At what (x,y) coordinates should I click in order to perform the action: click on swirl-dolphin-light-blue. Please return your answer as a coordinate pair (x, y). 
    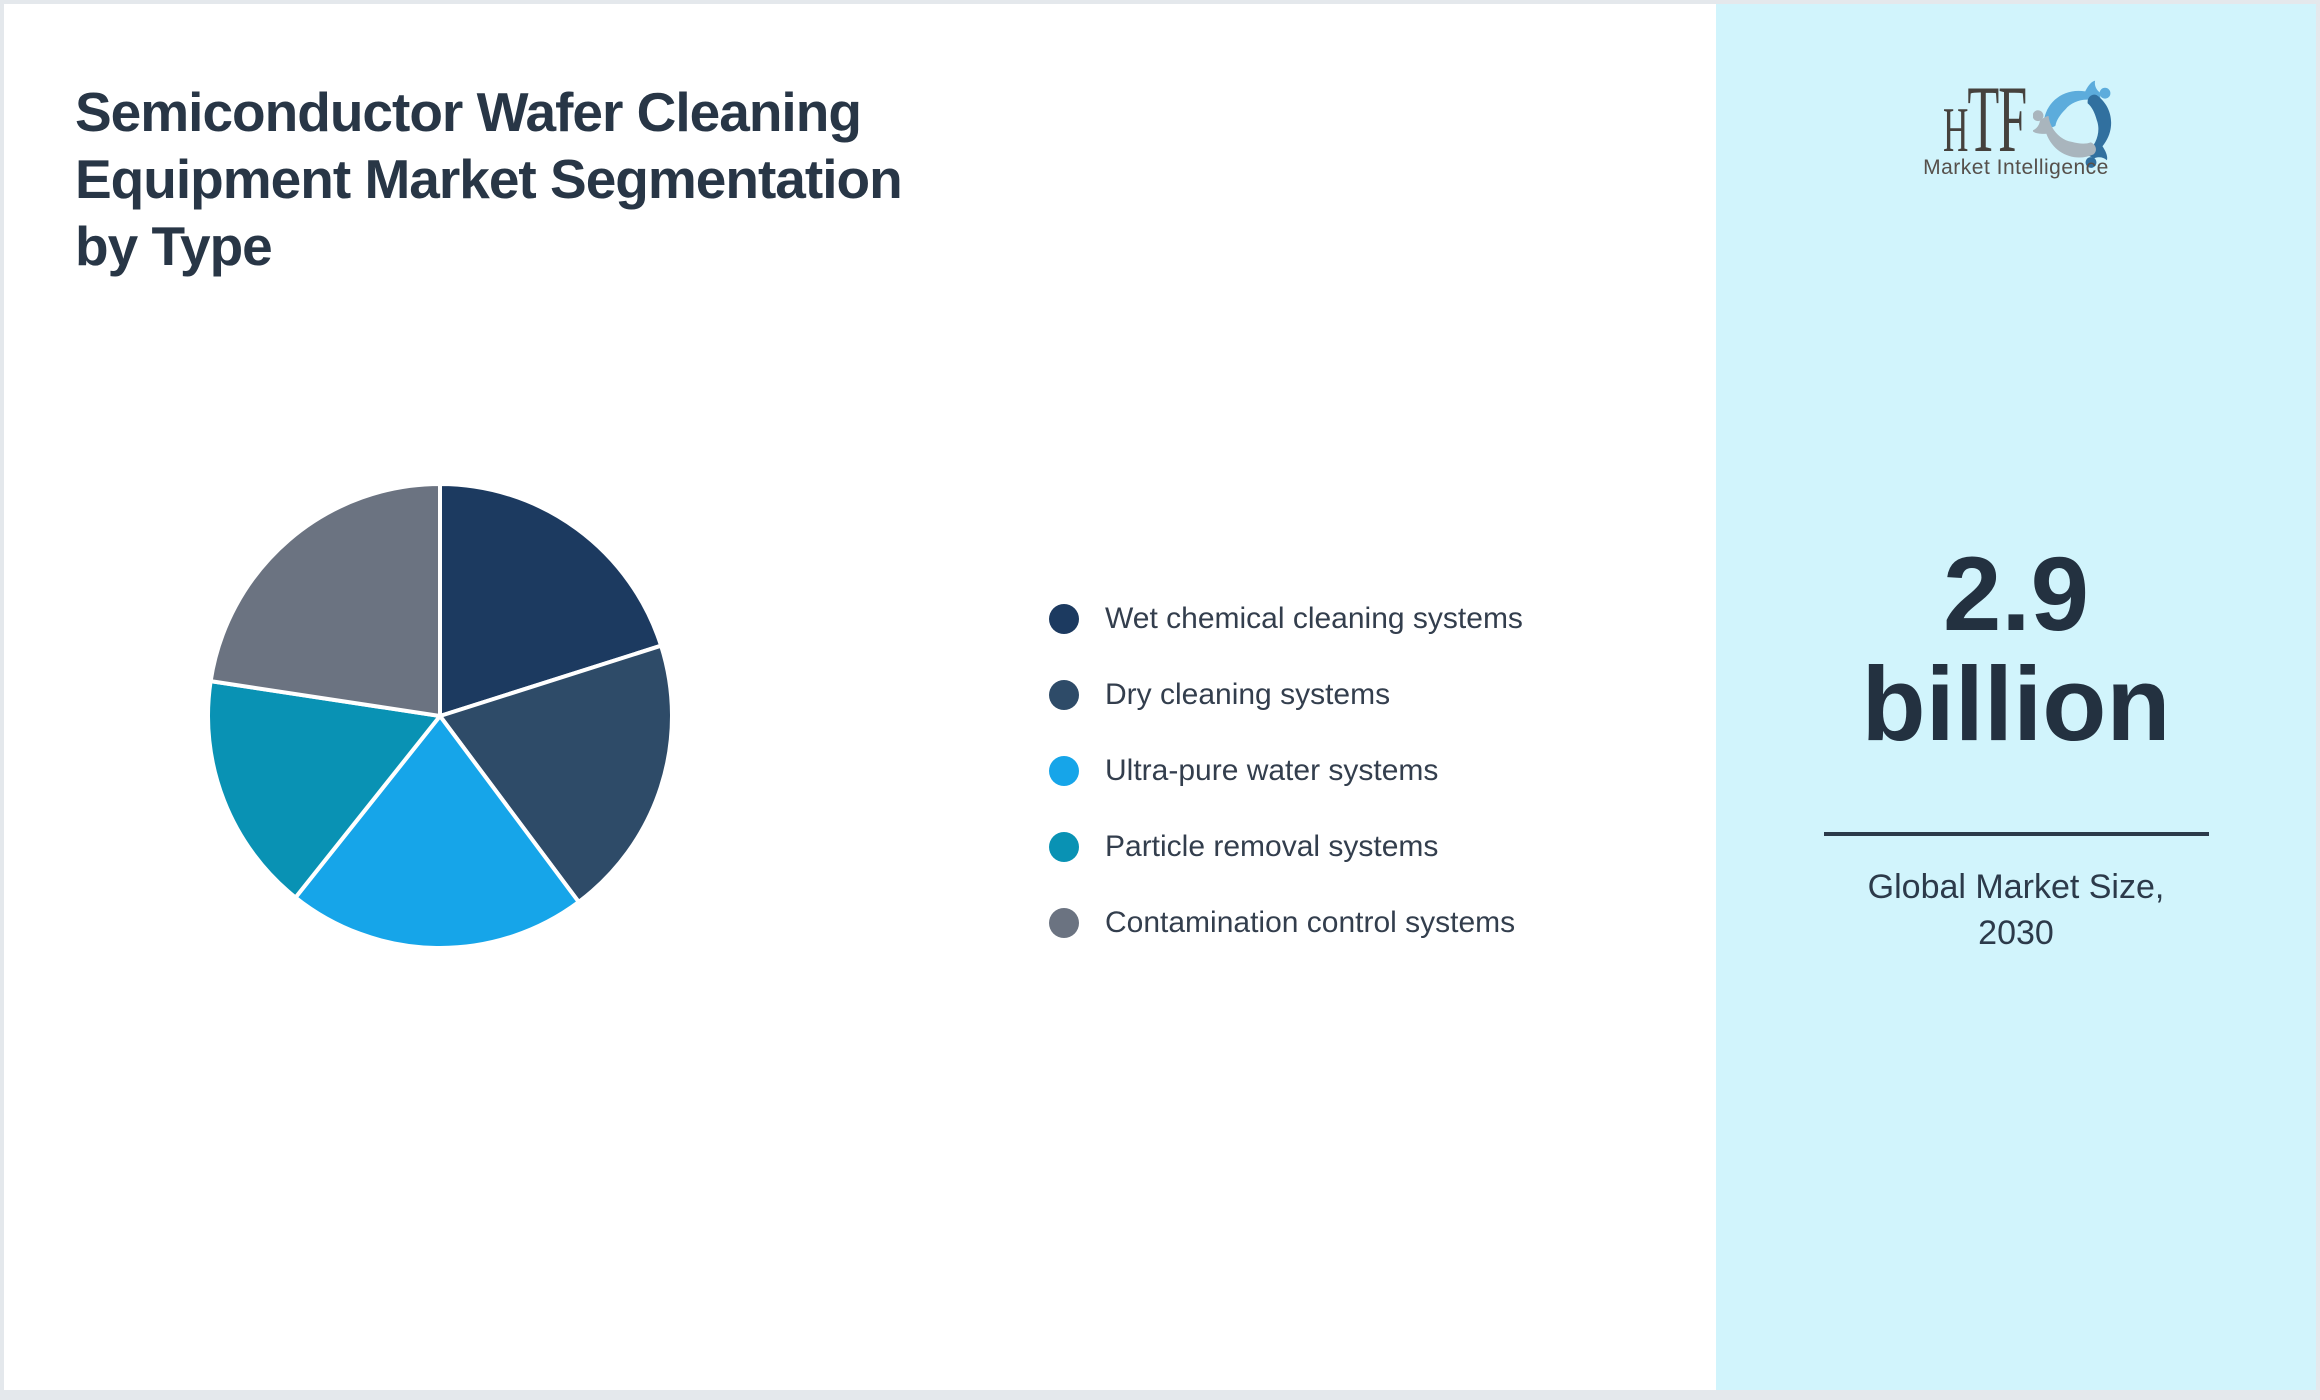
    Looking at the image, I should click on (2071, 104).